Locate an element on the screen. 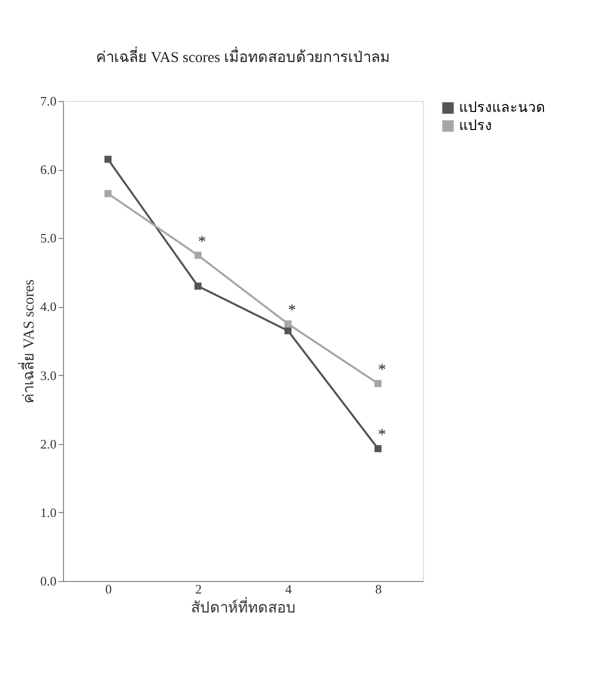 The height and width of the screenshot is (678, 603). y-tick-label: 3.0 is located at coordinates (48, 375).